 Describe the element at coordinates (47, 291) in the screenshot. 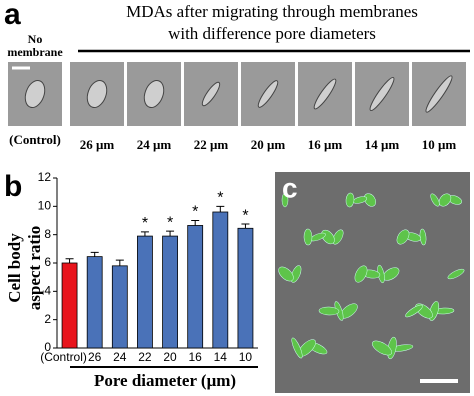

I see `y-tick-label: 4` at that location.